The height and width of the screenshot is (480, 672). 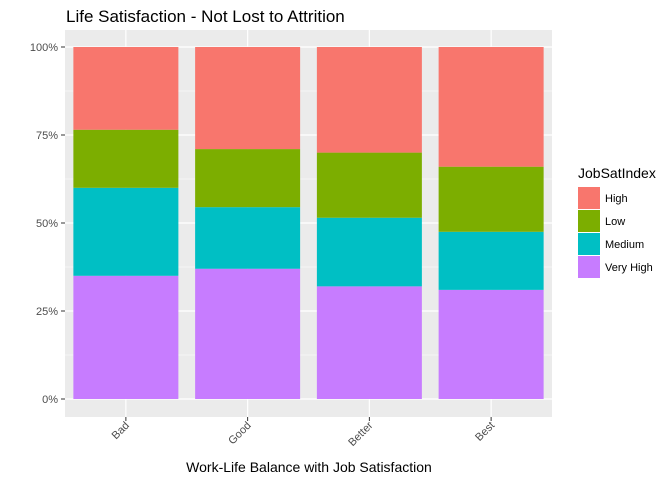 I want to click on bar-best-low, so click(x=491, y=199).